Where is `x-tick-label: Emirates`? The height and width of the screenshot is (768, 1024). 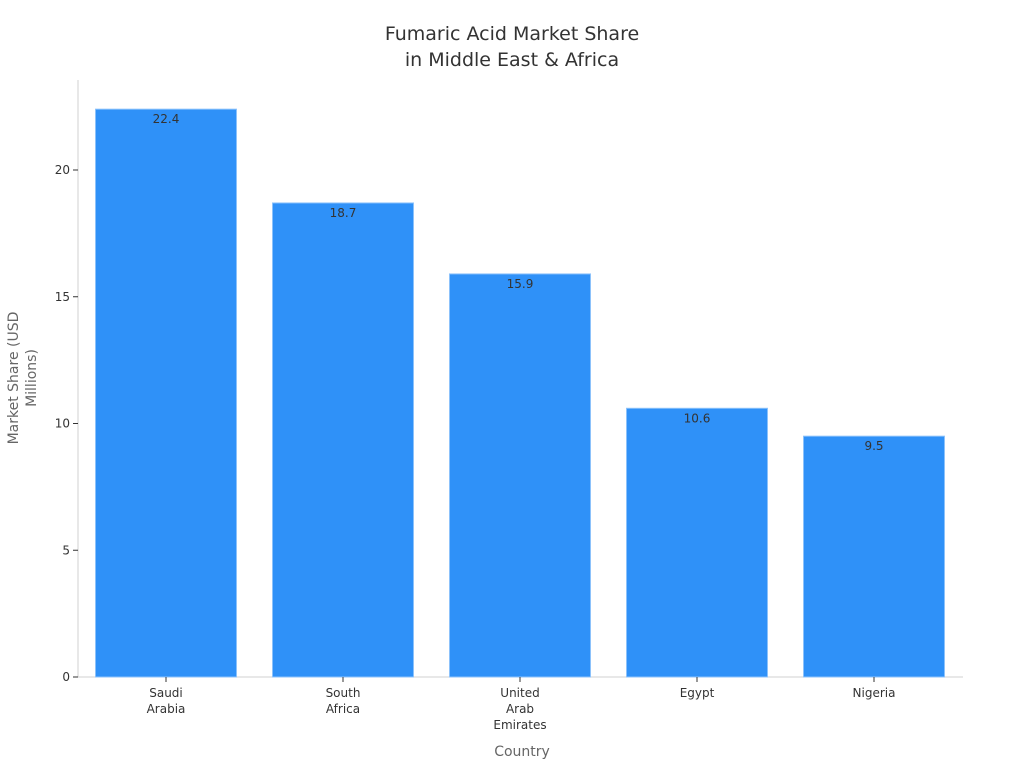
x-tick-label: Emirates is located at coordinates (519, 725).